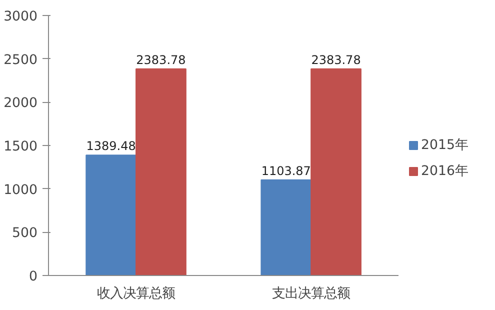 The image size is (495, 310). Describe the element at coordinates (33, 277) in the screenshot. I see `y-tick-label: 0` at that location.